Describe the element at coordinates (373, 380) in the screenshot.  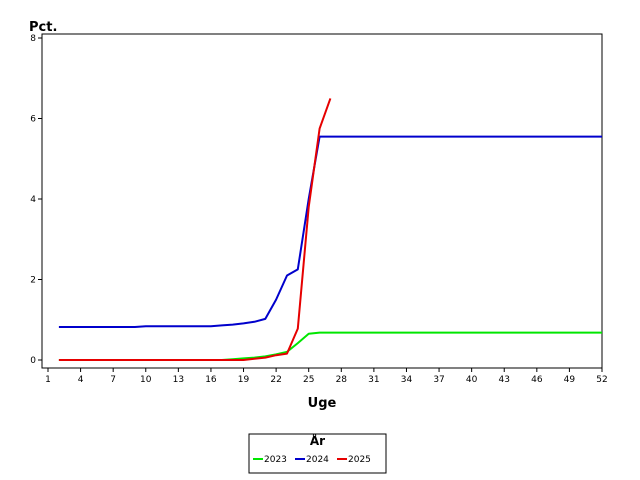
I see `x-tick-label: 31` at that location.